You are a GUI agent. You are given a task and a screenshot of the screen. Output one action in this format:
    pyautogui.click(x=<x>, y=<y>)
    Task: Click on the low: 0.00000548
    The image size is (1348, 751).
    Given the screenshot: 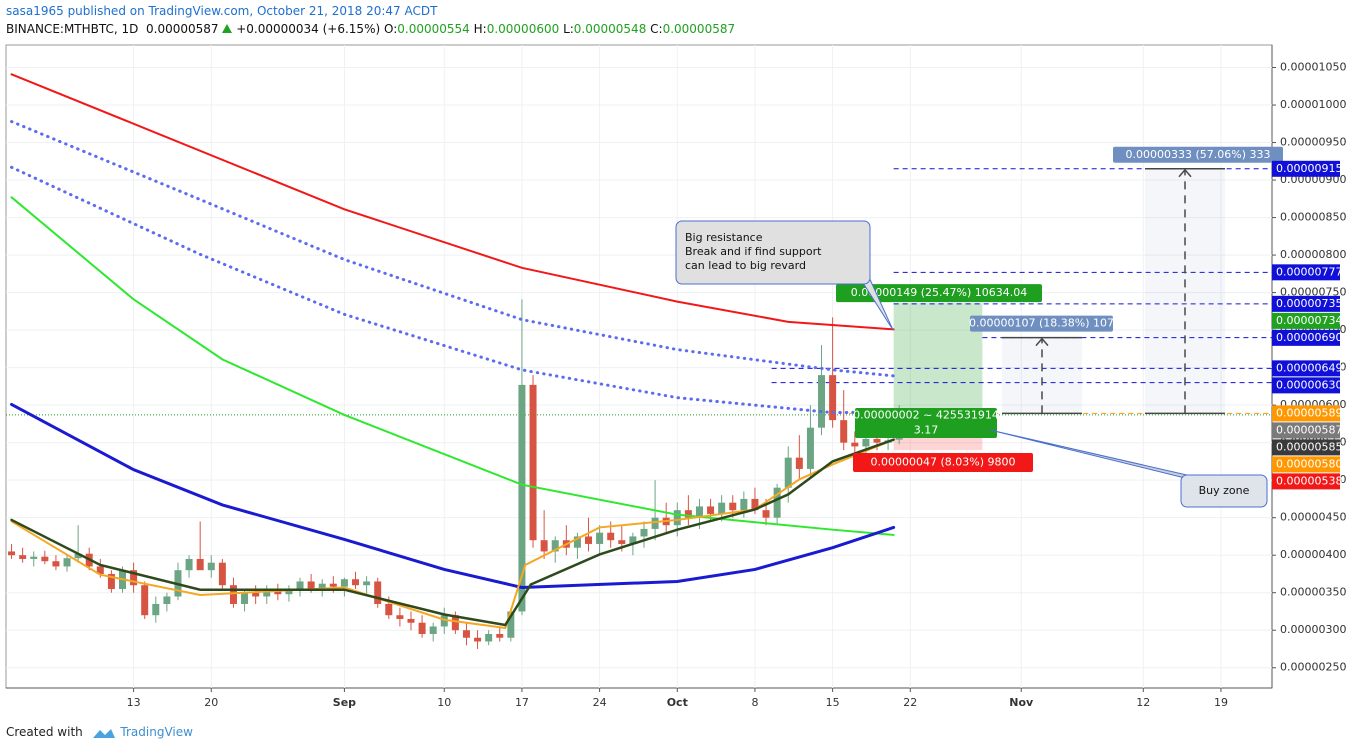 What is the action you would take?
    pyautogui.click(x=610, y=29)
    